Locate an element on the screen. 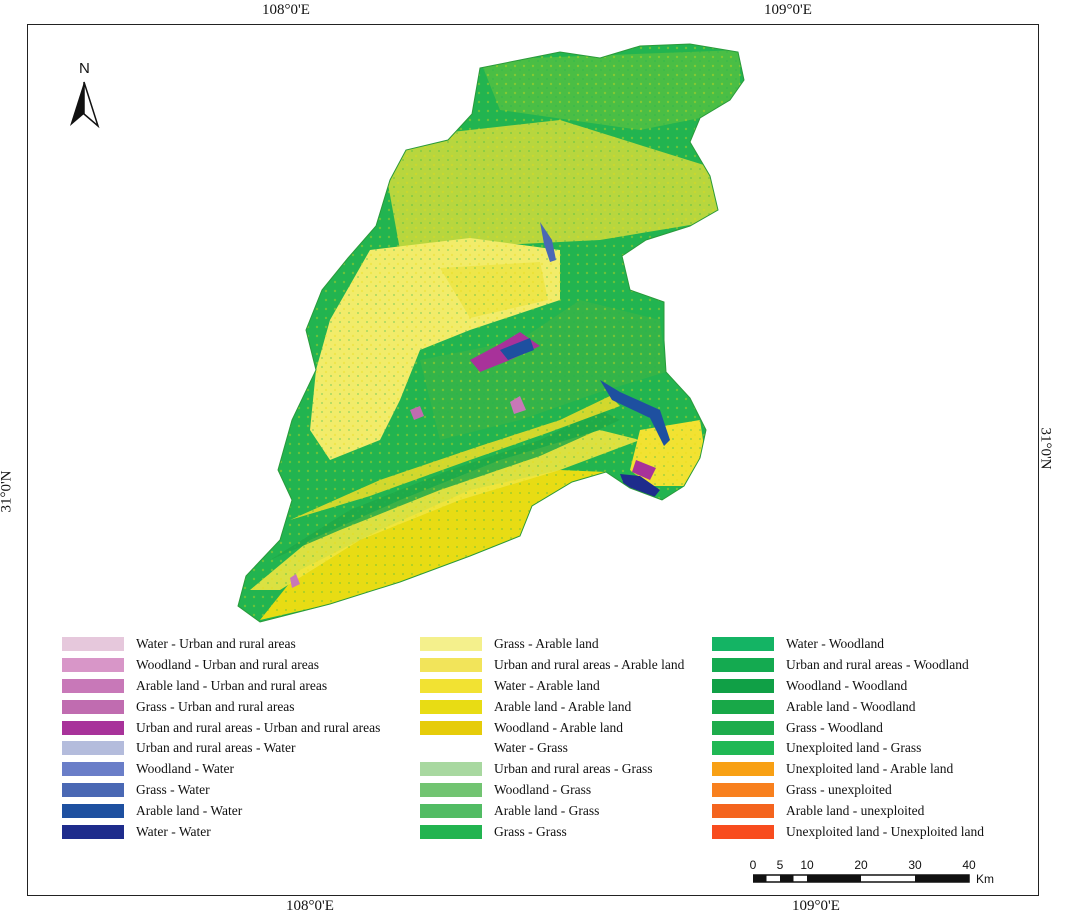 Image resolution: width=1065 pixels, height=921 pixels. legend-item: Arable land - Urban and rural areas is located at coordinates (221, 686).